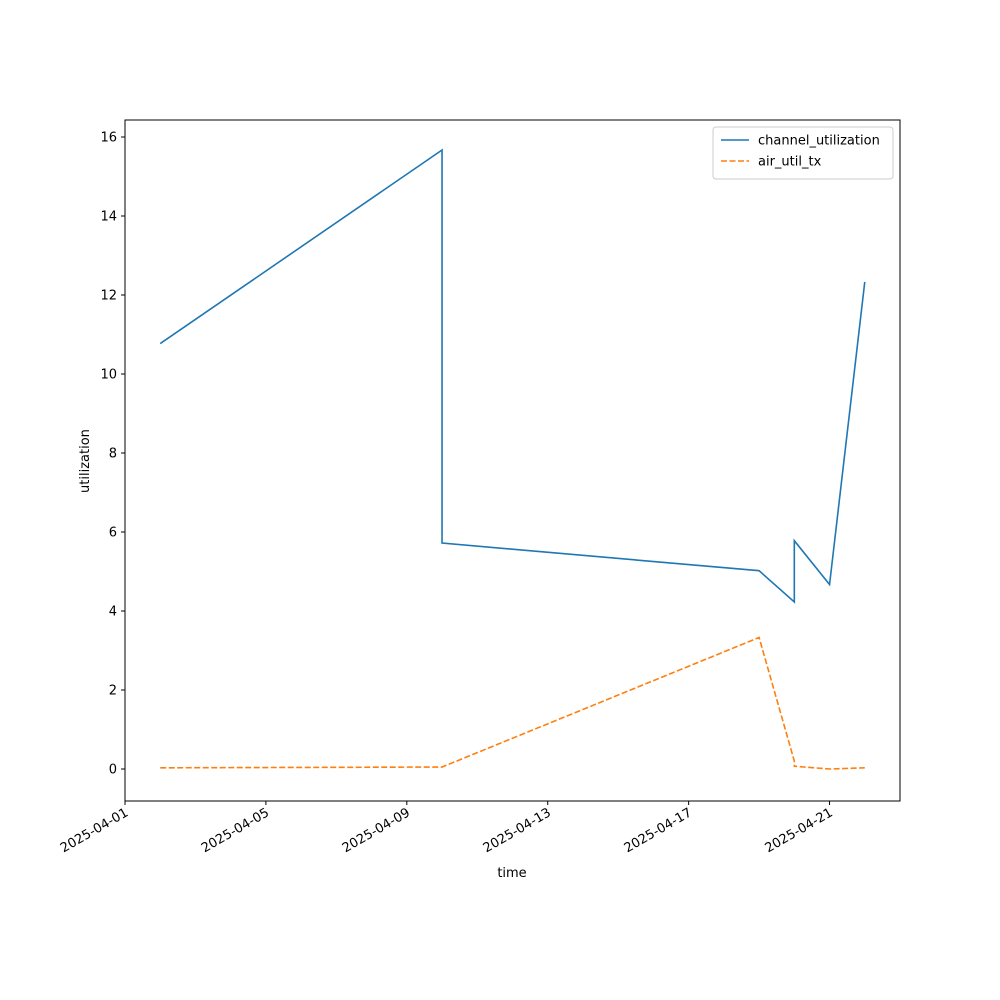 Image resolution: width=1000 pixels, height=1000 pixels. What do you see at coordinates (517, 830) in the screenshot?
I see `x-tick-label: 2025-04-13` at bounding box center [517, 830].